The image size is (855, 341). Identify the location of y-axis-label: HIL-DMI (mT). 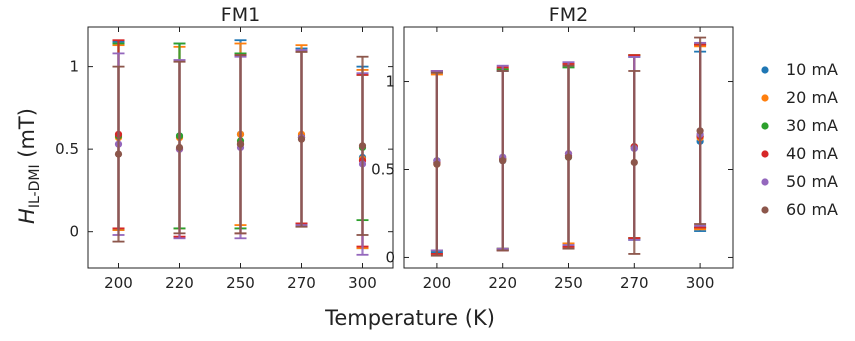
(29, 166).